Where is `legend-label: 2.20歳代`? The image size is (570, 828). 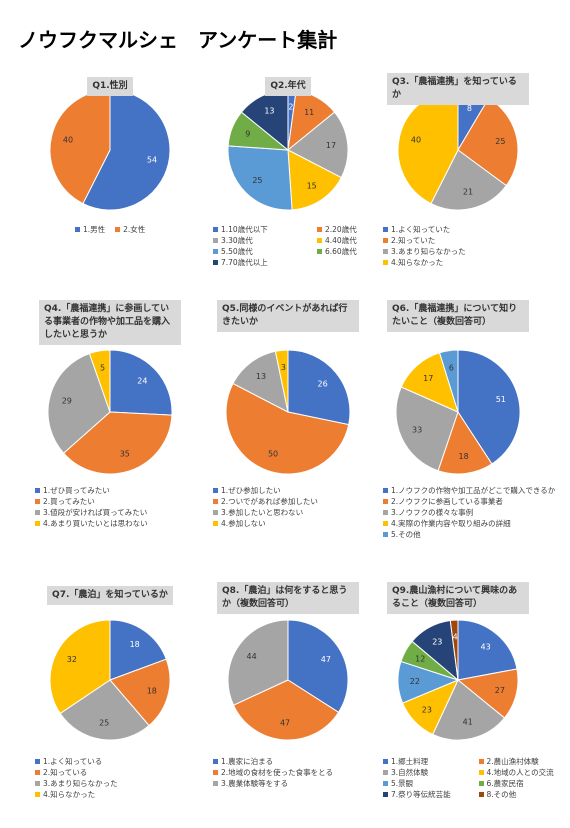 legend-label: 2.20歳代 is located at coordinates (341, 229).